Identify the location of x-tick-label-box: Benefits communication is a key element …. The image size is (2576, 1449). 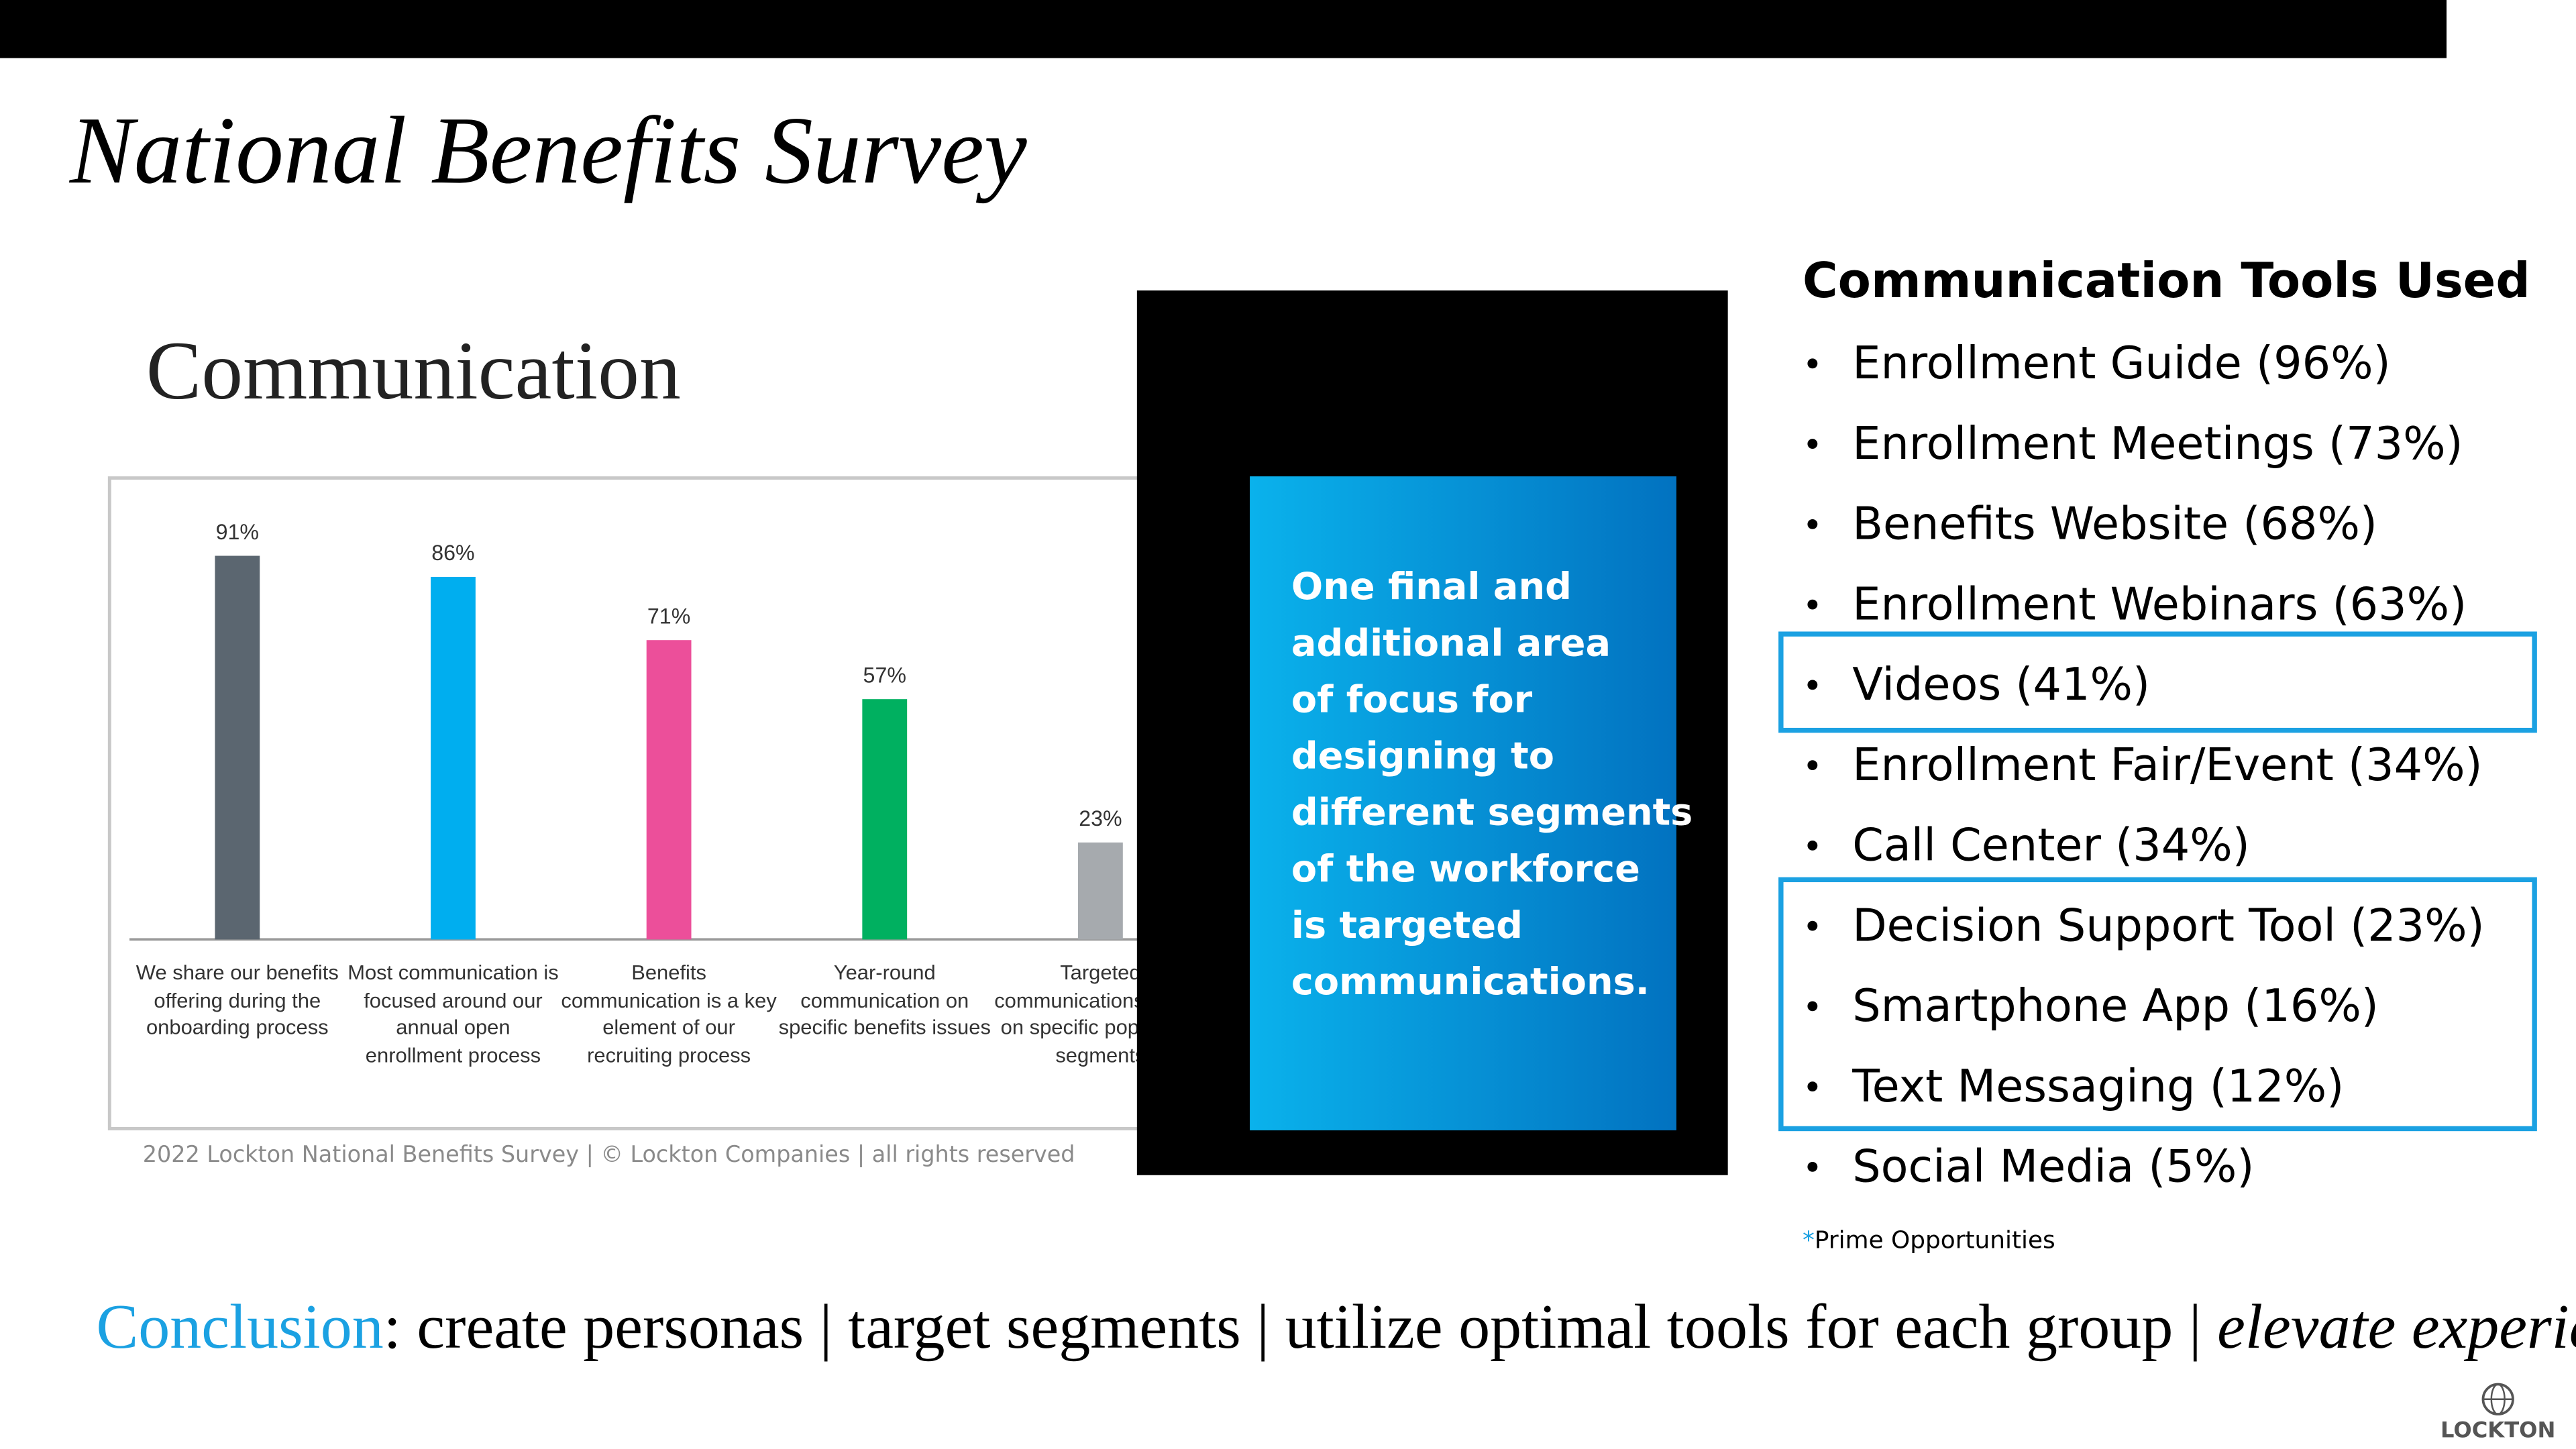
(669, 1014).